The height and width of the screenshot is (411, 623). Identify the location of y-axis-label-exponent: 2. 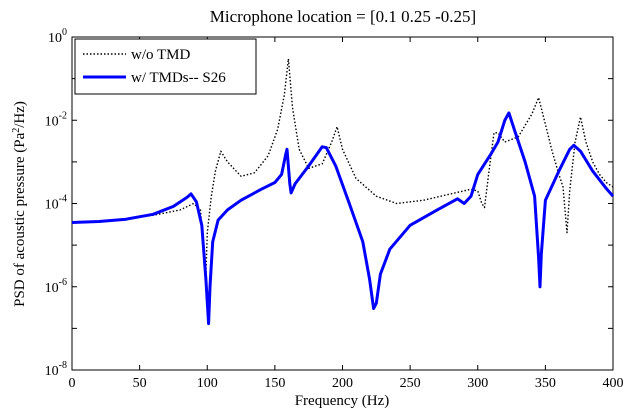
(16, 130).